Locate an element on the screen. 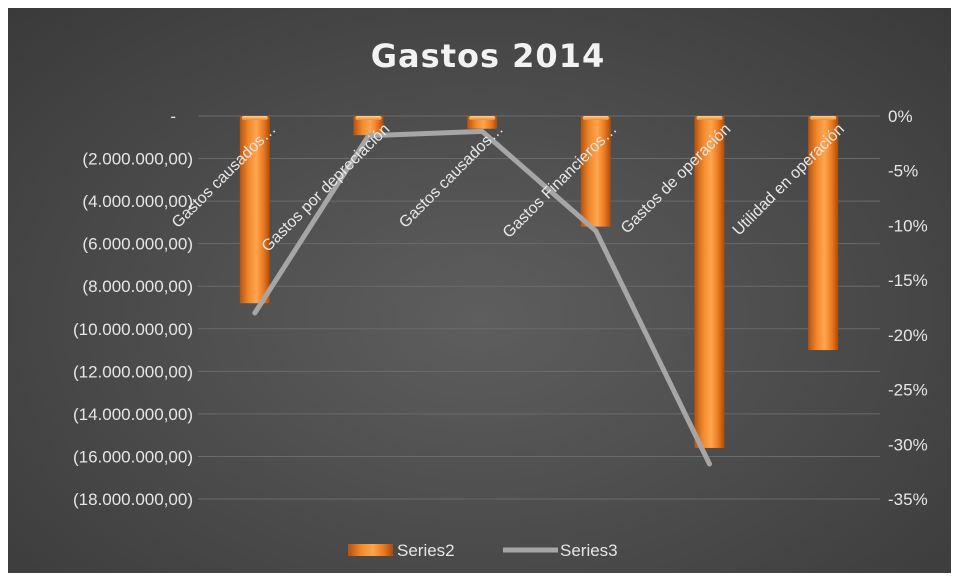 The height and width of the screenshot is (581, 959). right-tick-label: 0% is located at coordinates (900, 116).